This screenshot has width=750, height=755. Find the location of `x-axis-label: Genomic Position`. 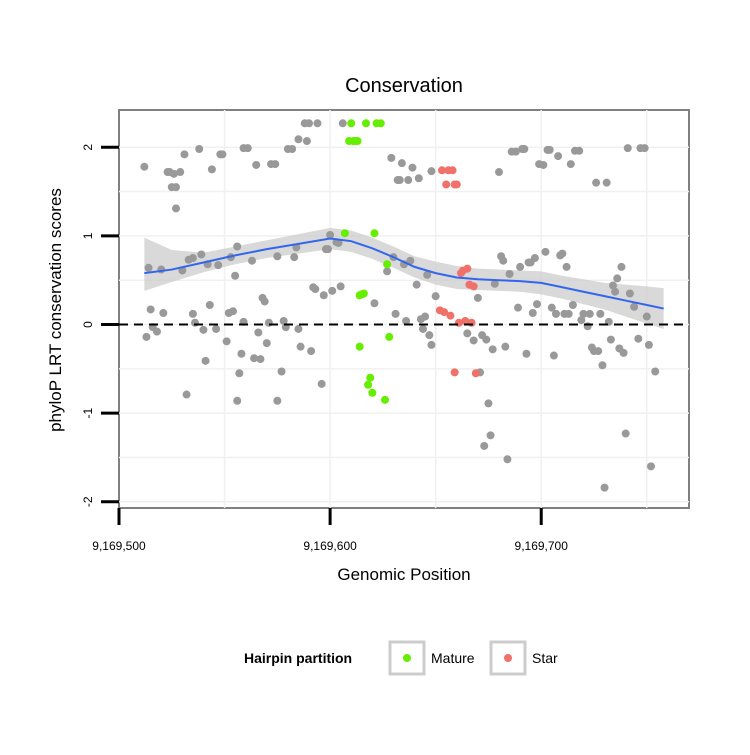

x-axis-label: Genomic Position is located at coordinates (403, 574).